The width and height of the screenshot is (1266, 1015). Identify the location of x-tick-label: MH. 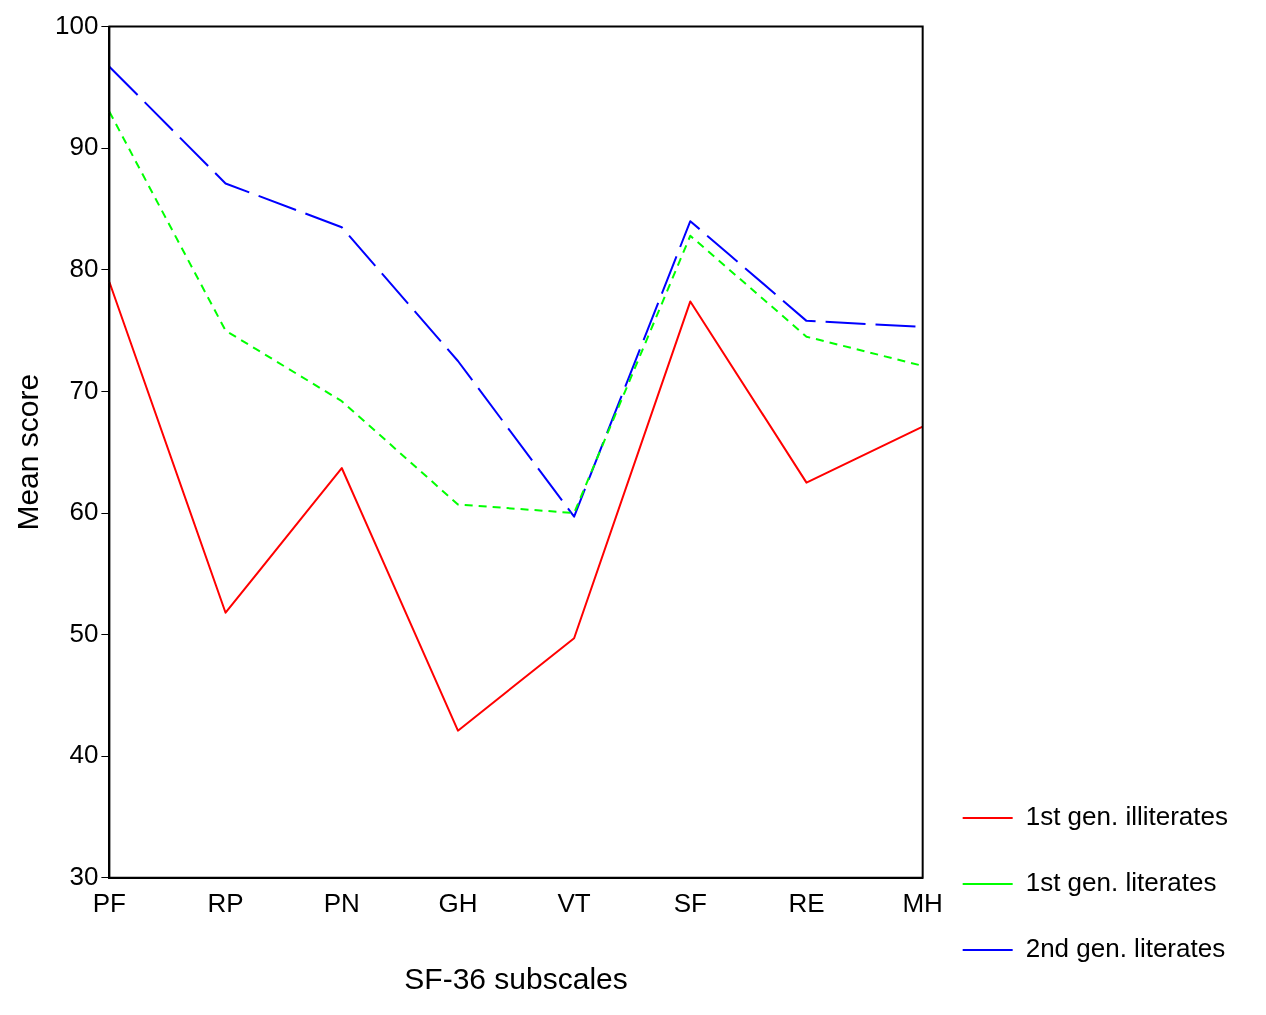
(922, 902).